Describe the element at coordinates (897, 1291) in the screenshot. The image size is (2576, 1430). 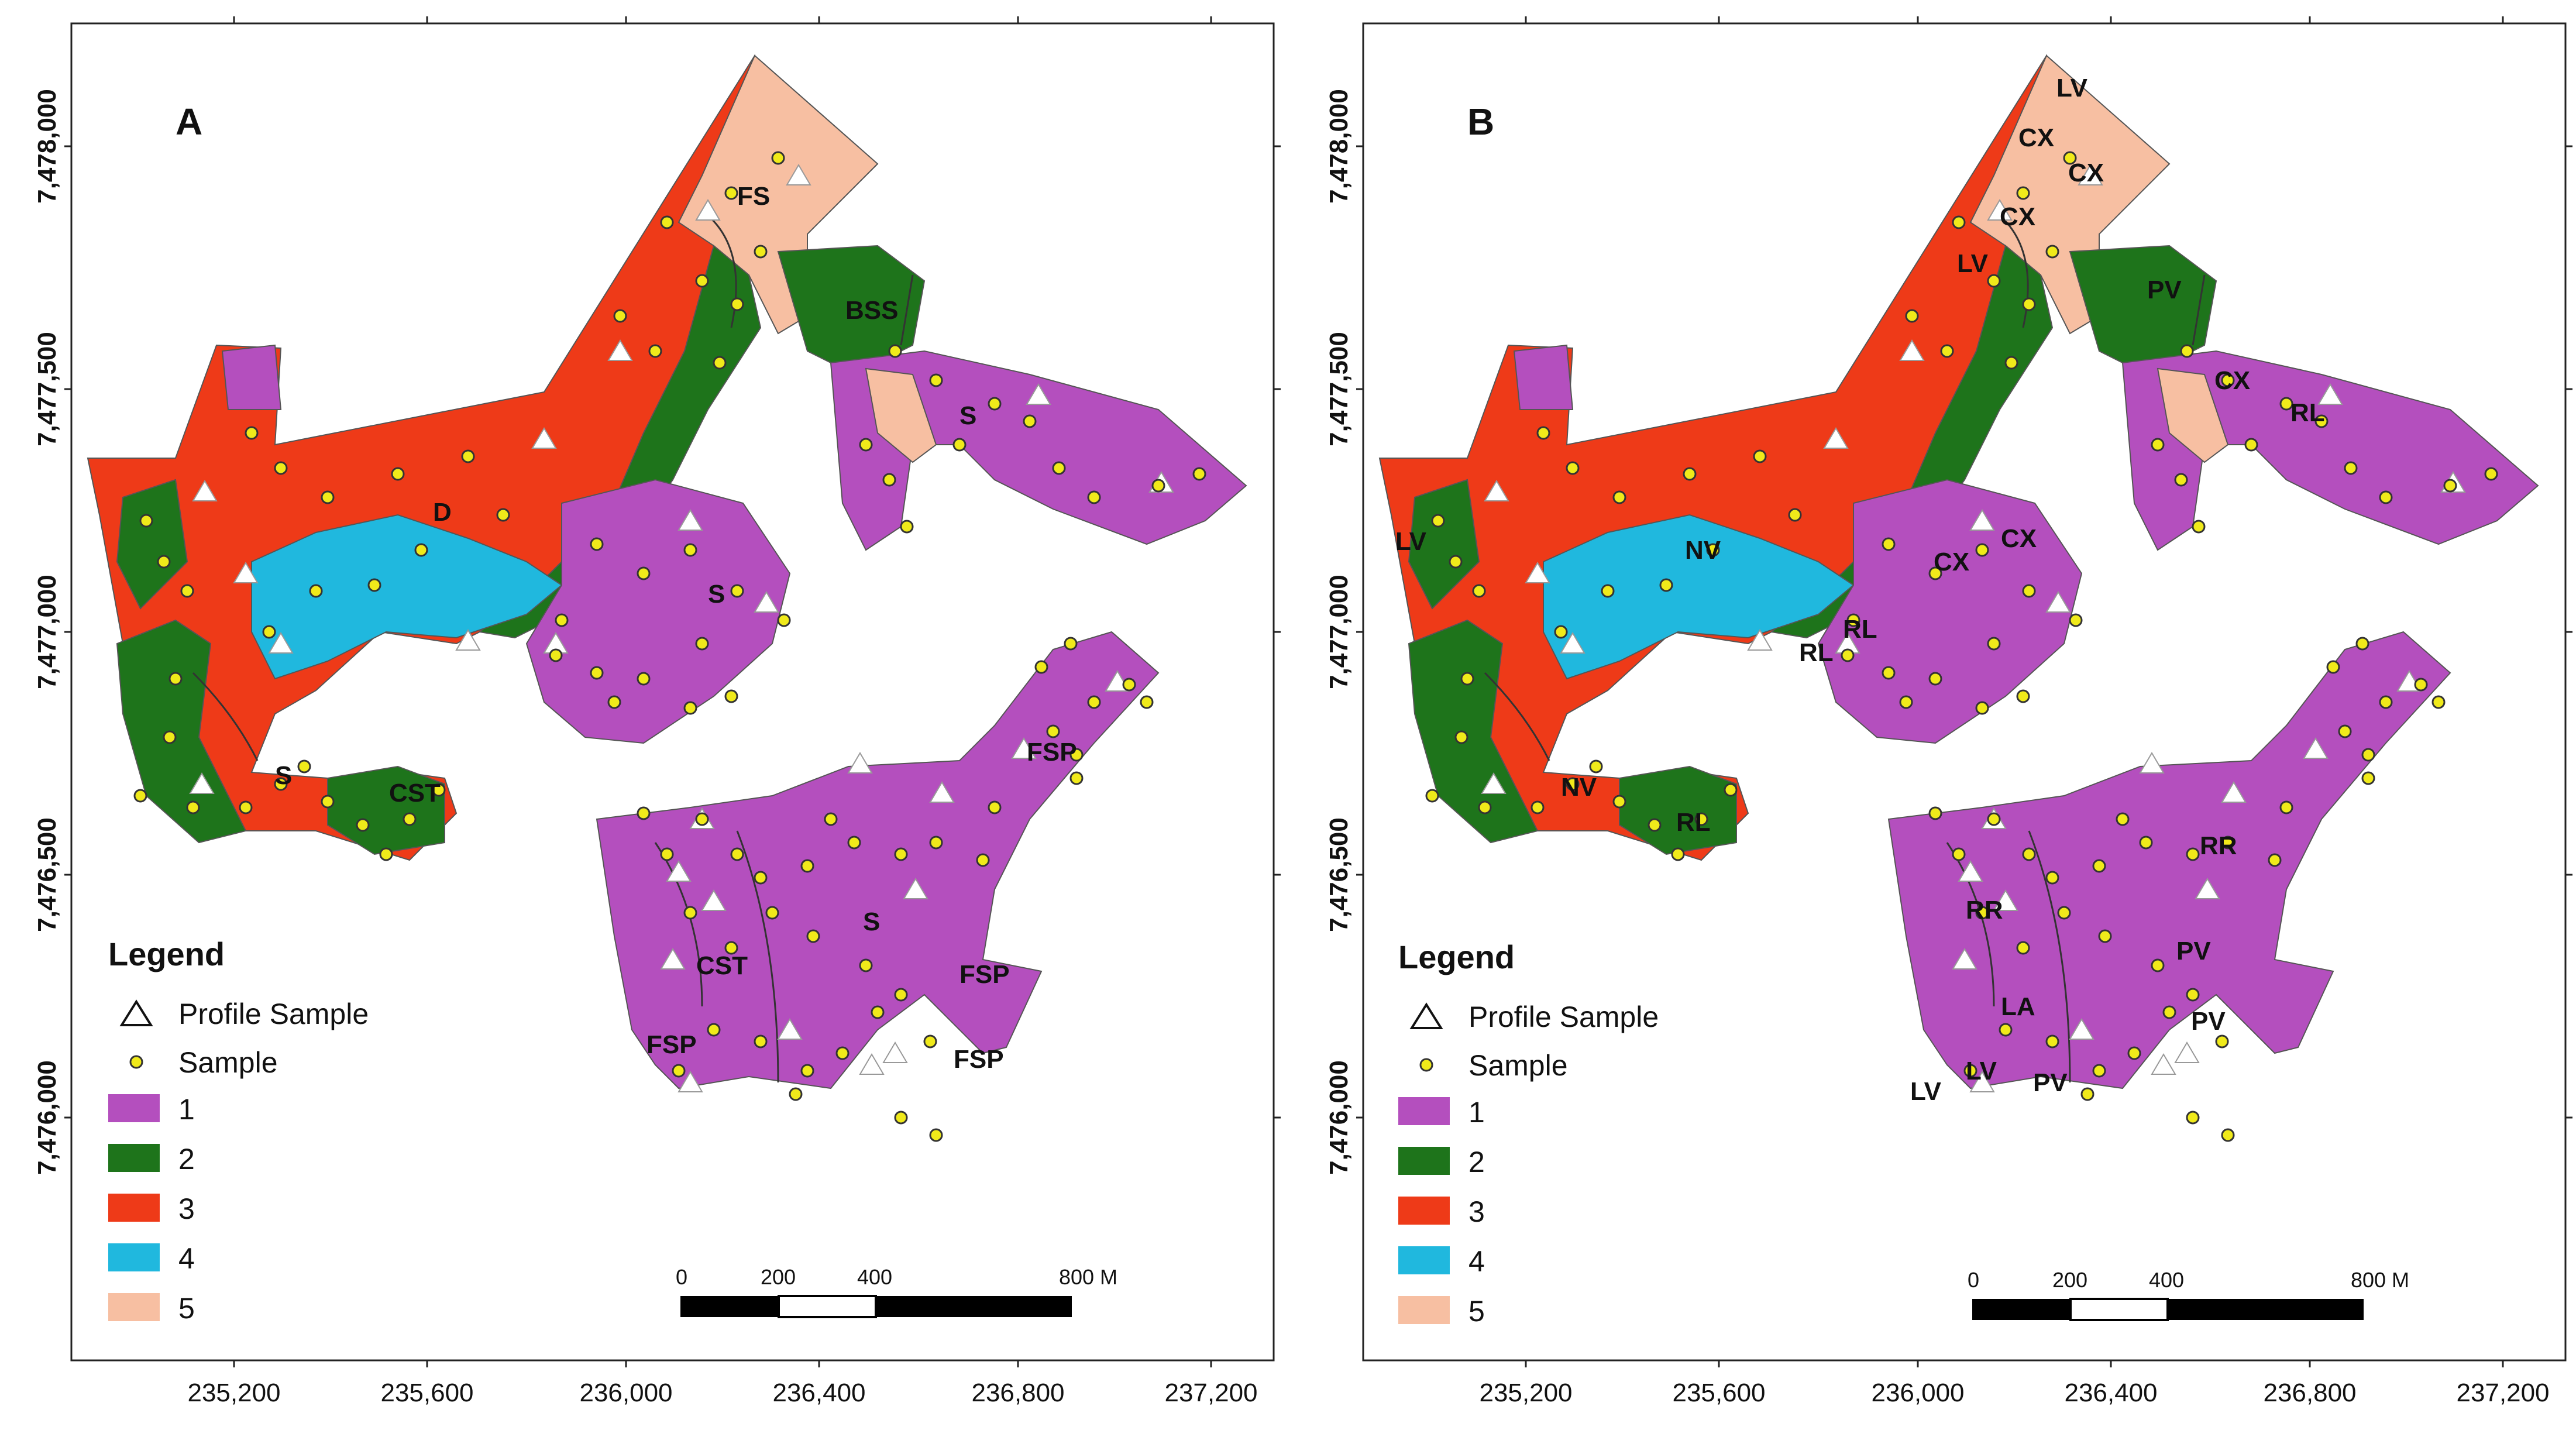
I see `map-a-scale-bar: 0 200 400 800 M` at that location.